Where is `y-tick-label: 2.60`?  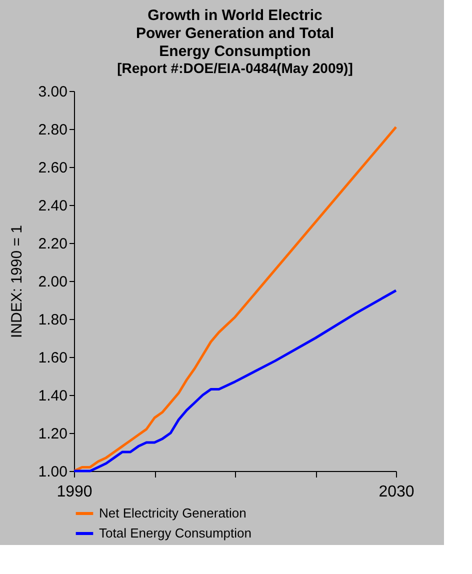
y-tick-label: 2.60 is located at coordinates (53, 168).